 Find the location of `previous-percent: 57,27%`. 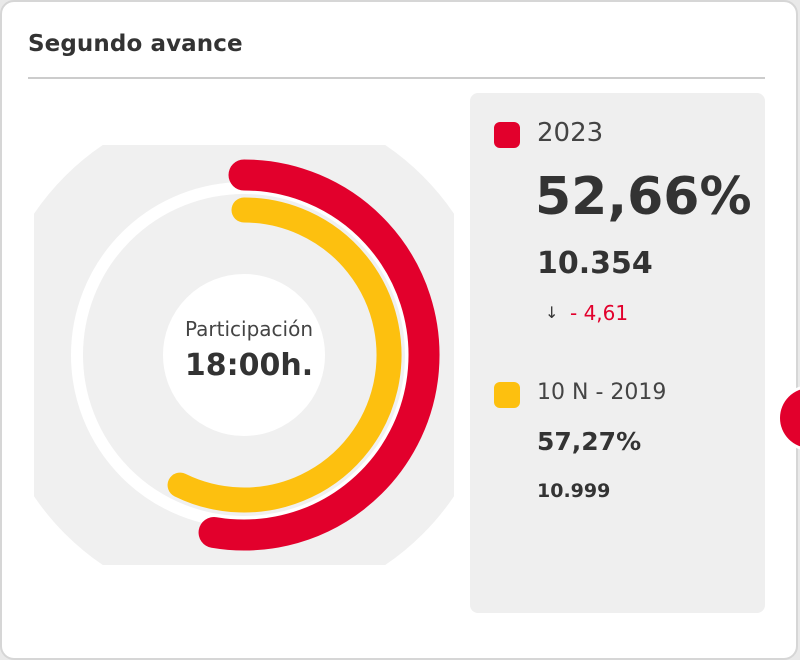

previous-percent: 57,27% is located at coordinates (589, 441).